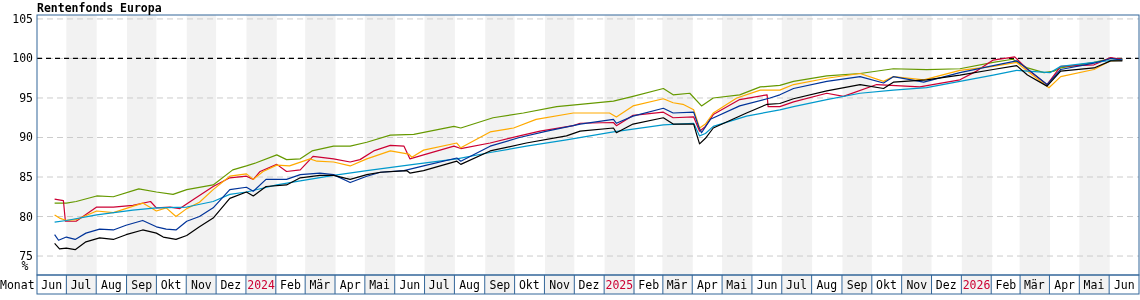 The height and width of the screenshot is (300, 1140). Describe the element at coordinates (26, 137) in the screenshot. I see `y-tick-label: 90` at that location.